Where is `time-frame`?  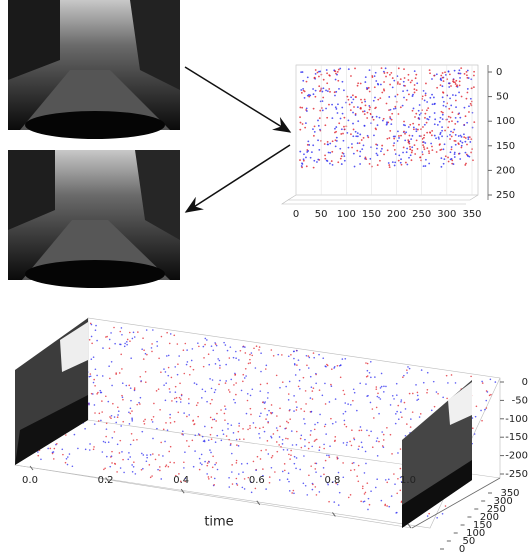
time-frame is located at coordinates (51, 391).